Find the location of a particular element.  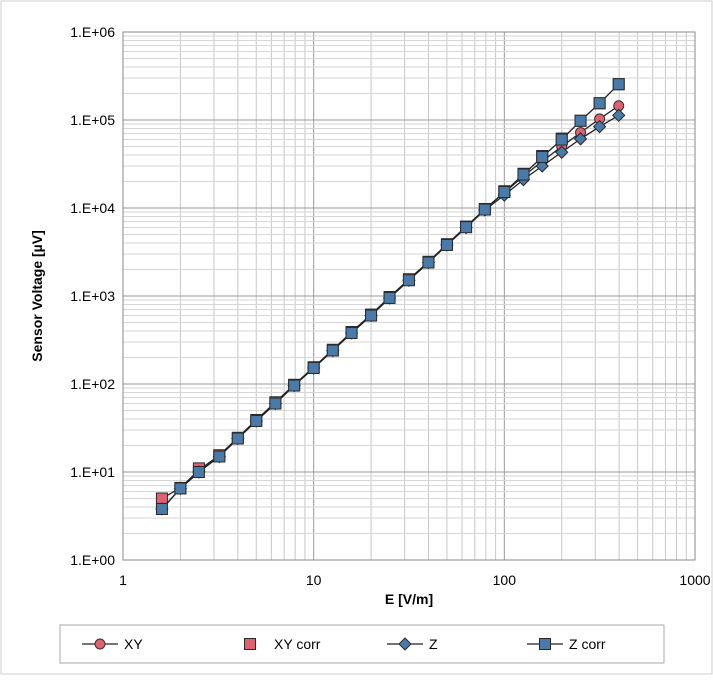

legend-label: Z is located at coordinates (433, 644).